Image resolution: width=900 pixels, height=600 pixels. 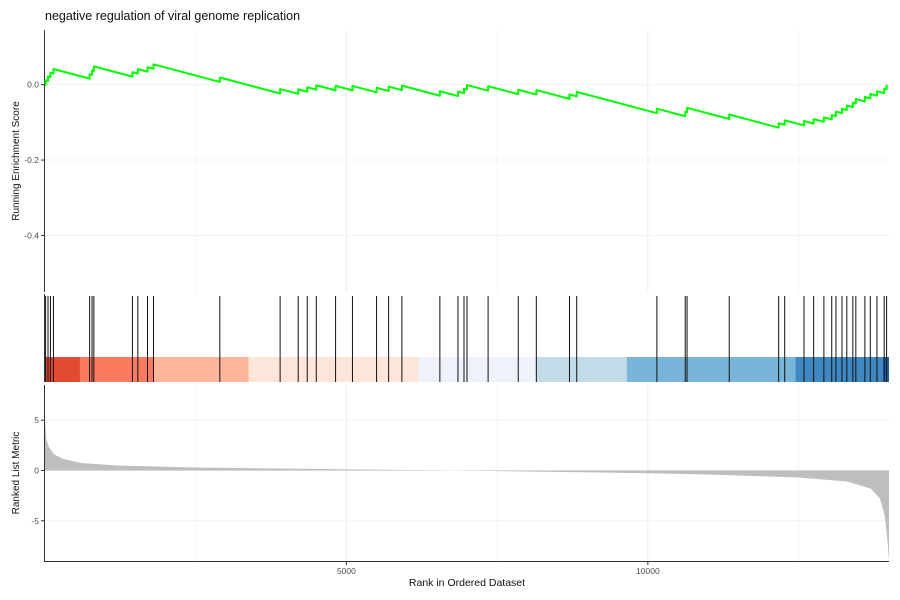 I want to click on y-tick-label: 0, so click(x=36, y=470).